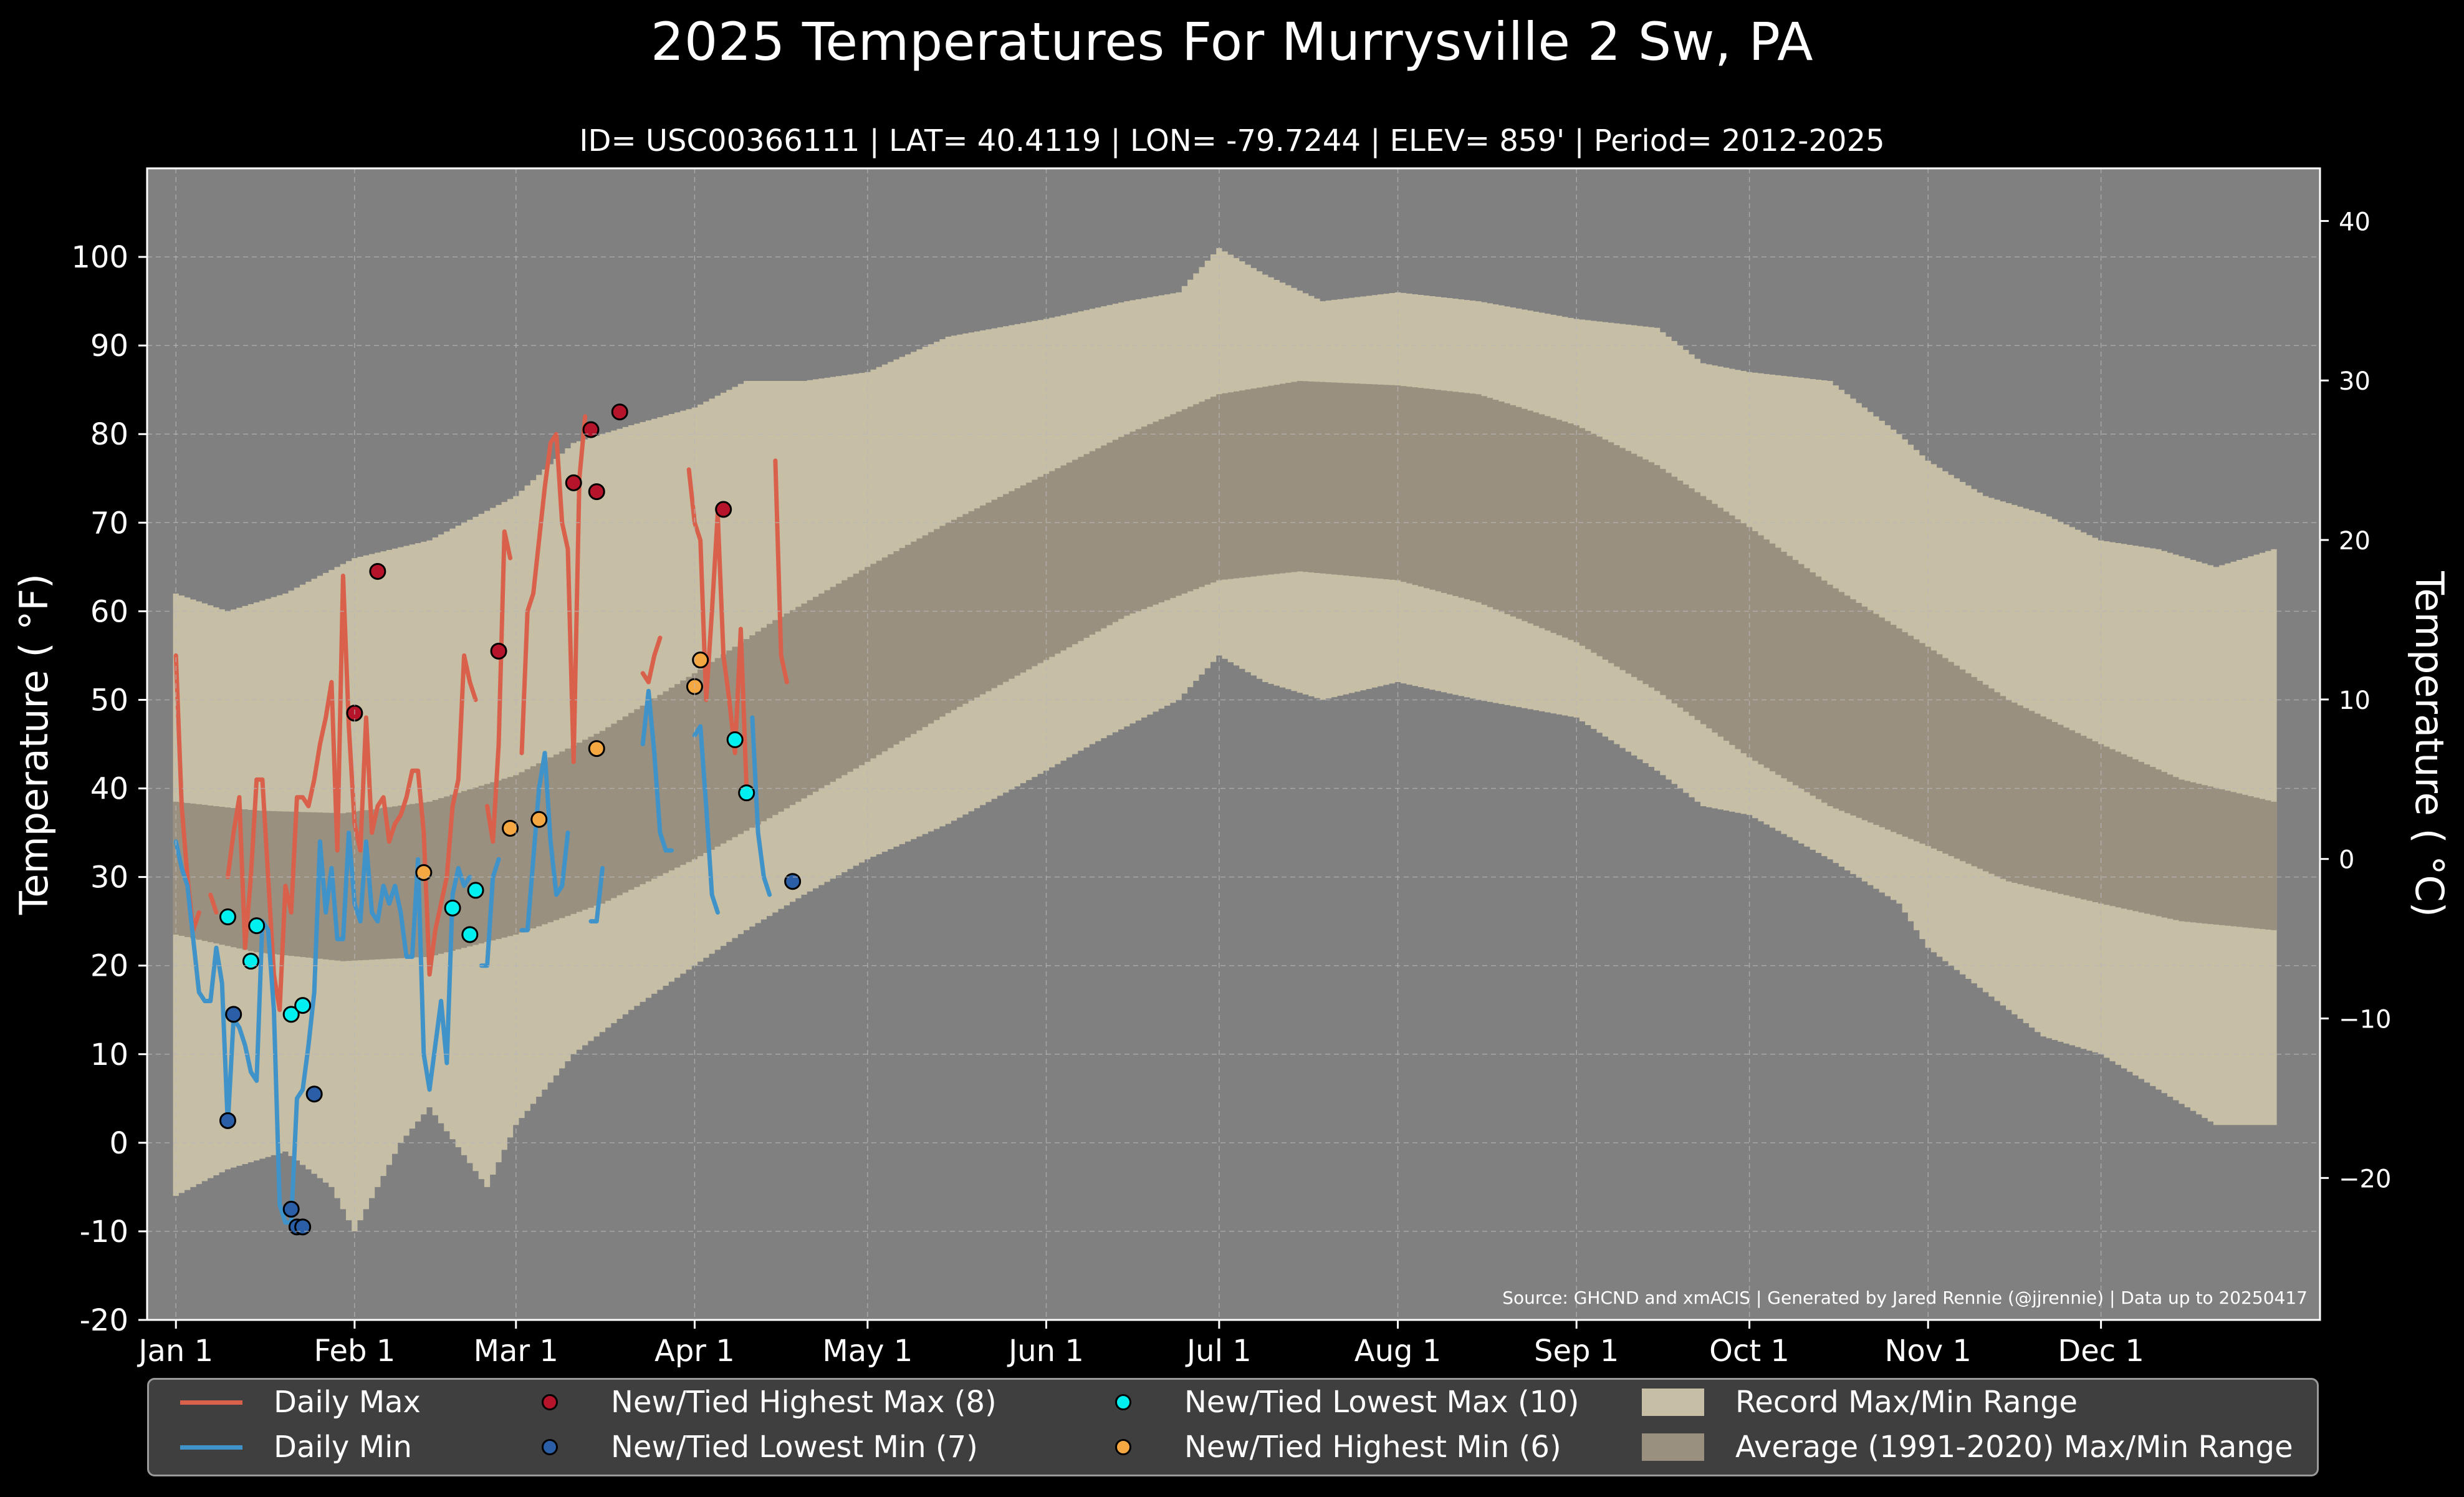 The width and height of the screenshot is (2464, 1497). I want to click on x-tick-label: Nov 1, so click(1927, 1351).